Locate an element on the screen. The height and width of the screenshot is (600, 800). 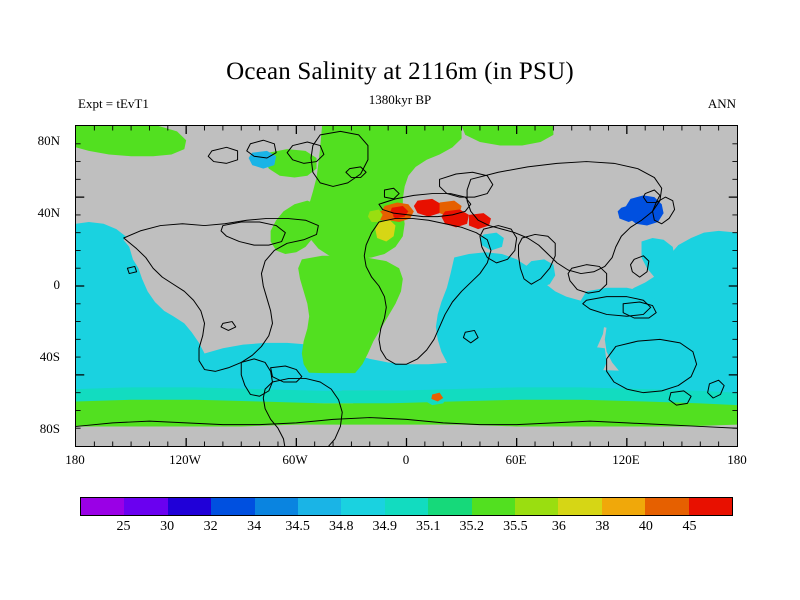
subtitle-time: 1380kyr BP is located at coordinates (400, 99).